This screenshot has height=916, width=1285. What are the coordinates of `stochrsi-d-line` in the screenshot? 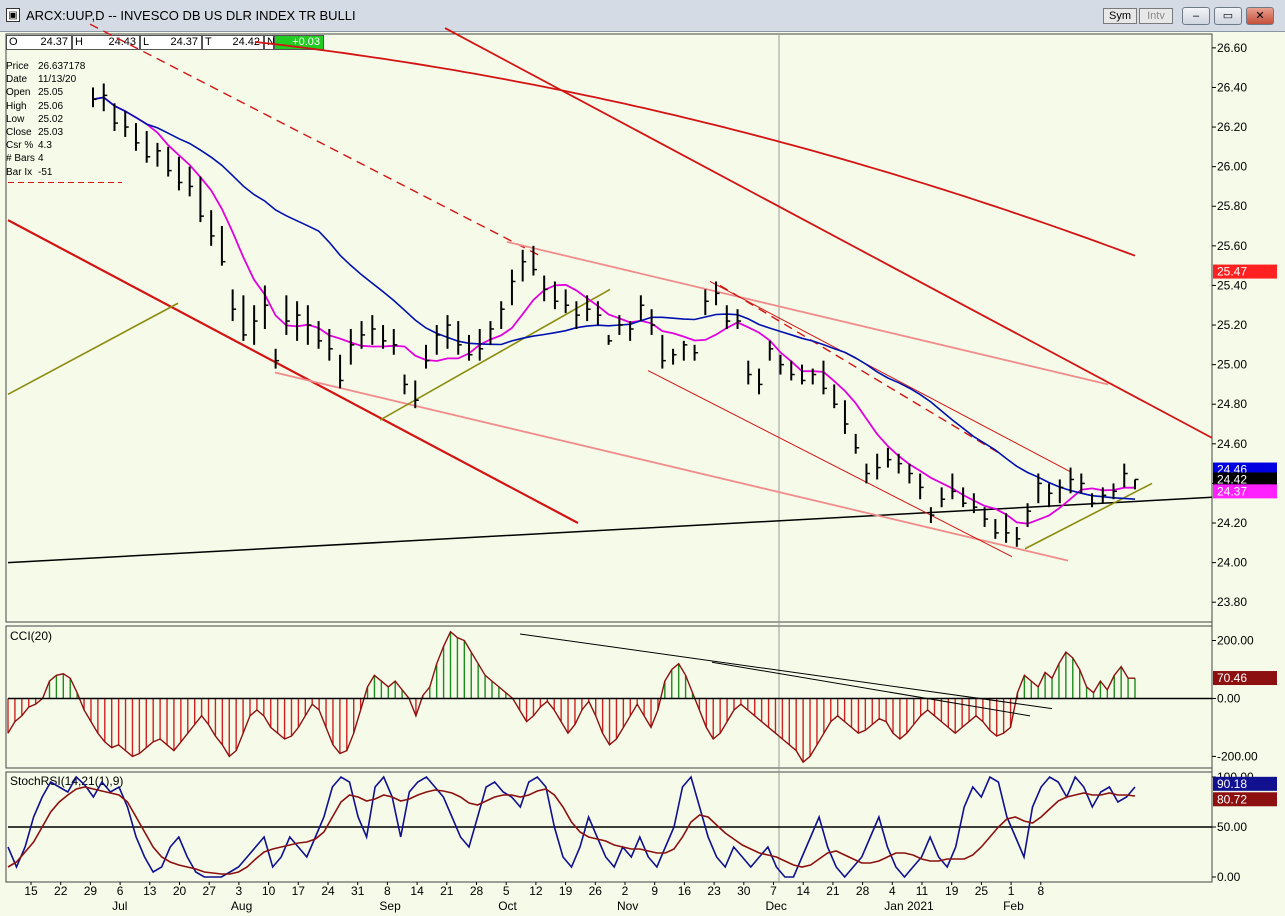 It's located at (571, 830).